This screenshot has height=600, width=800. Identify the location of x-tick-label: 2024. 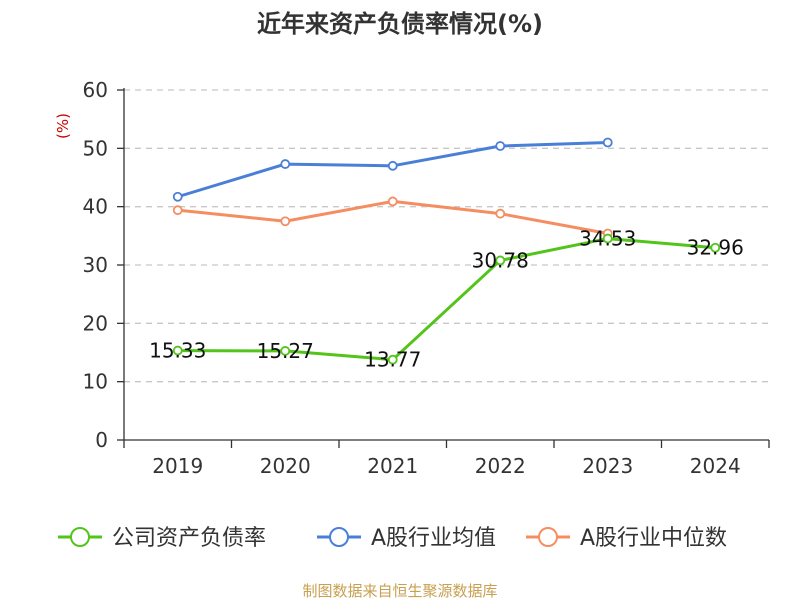
(715, 466).